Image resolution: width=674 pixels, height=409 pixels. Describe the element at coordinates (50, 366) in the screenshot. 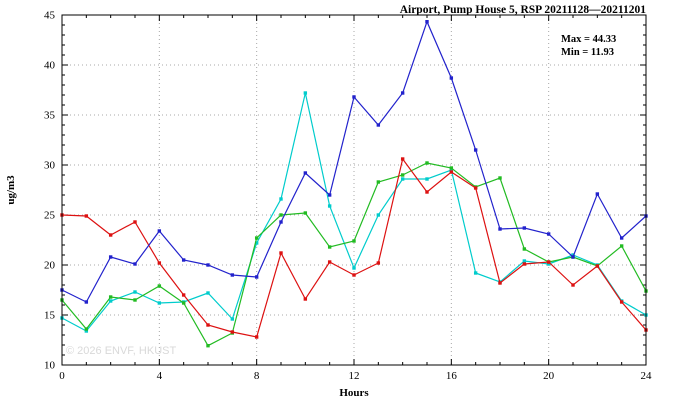

I see `y-tick-label: 10` at that location.